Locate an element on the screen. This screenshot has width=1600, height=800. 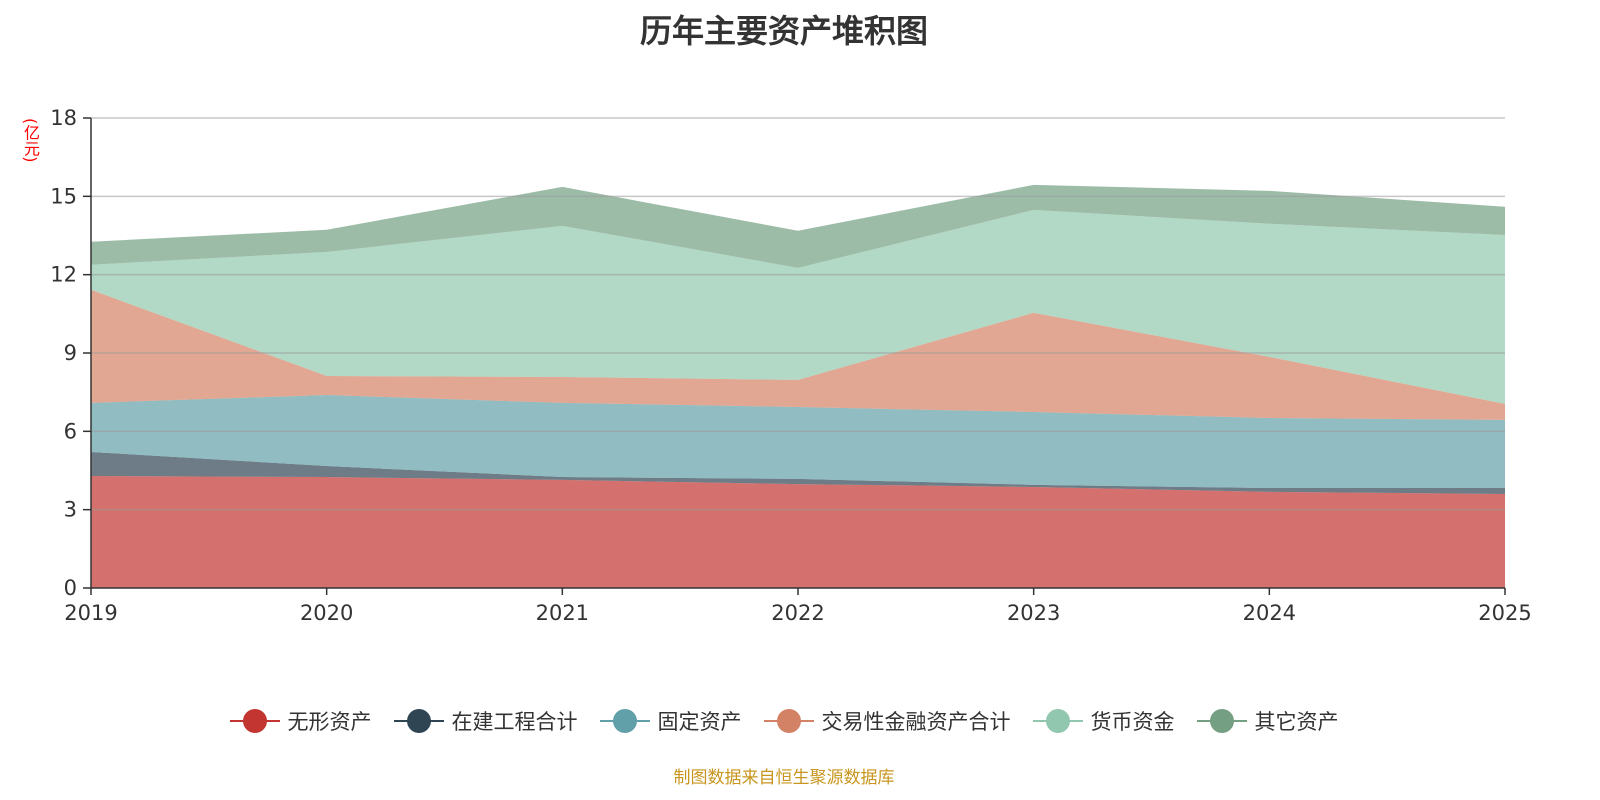
legend-label: 在建工程合计 is located at coordinates (514, 722).